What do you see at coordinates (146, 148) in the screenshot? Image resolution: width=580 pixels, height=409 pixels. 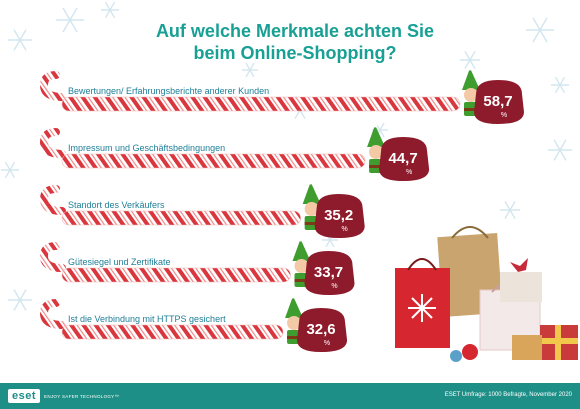 I see `bar-label: Impressum und Geschäftsbedingungen` at bounding box center [146, 148].